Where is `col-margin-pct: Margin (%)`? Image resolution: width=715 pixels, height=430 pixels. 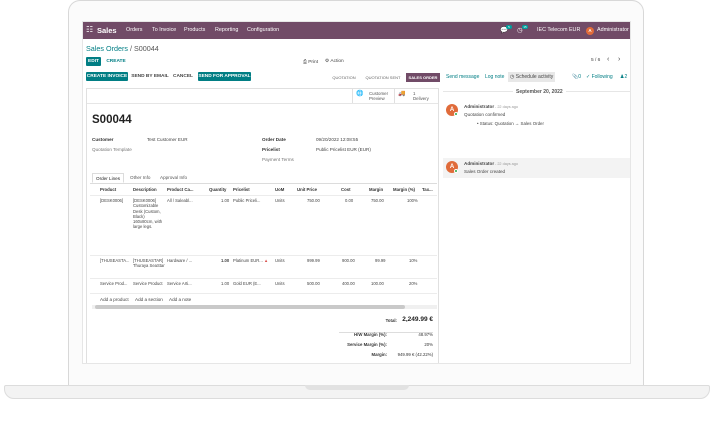 col-margin-pct: Margin (%) is located at coordinates (404, 189).